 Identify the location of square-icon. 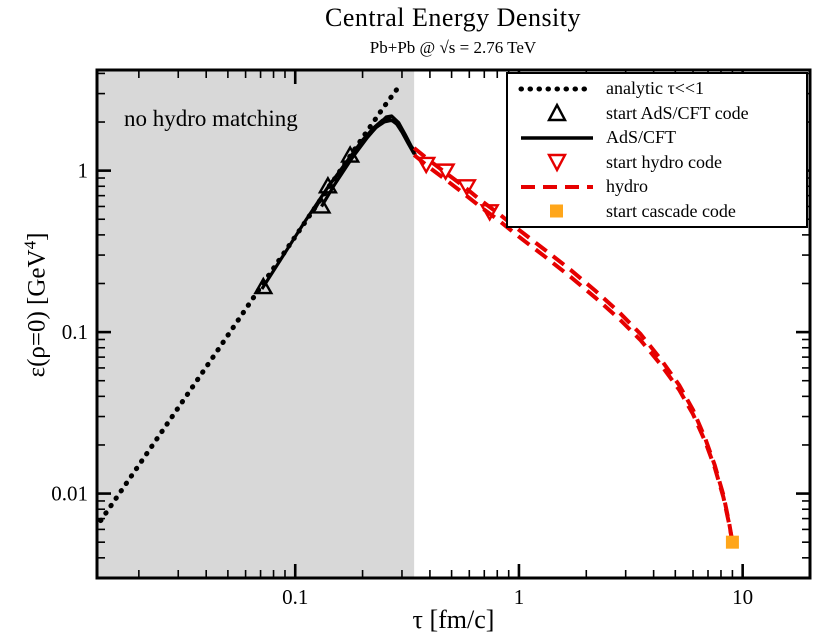
(557, 211).